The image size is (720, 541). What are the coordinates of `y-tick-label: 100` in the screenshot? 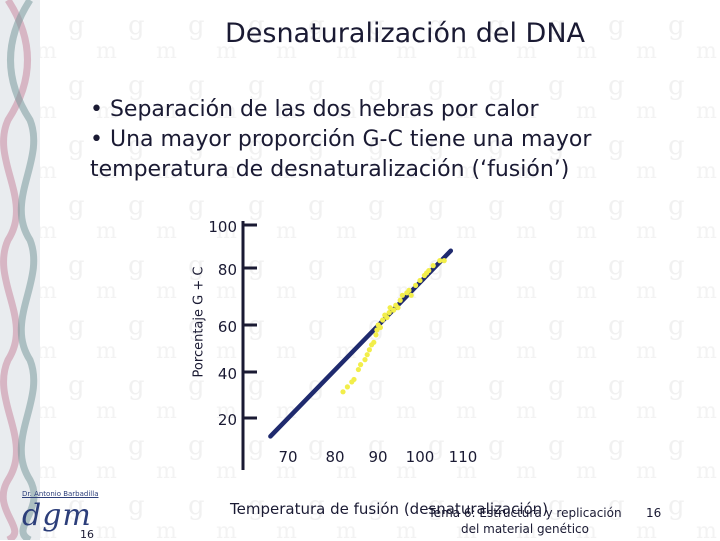 It's located at (222, 227).